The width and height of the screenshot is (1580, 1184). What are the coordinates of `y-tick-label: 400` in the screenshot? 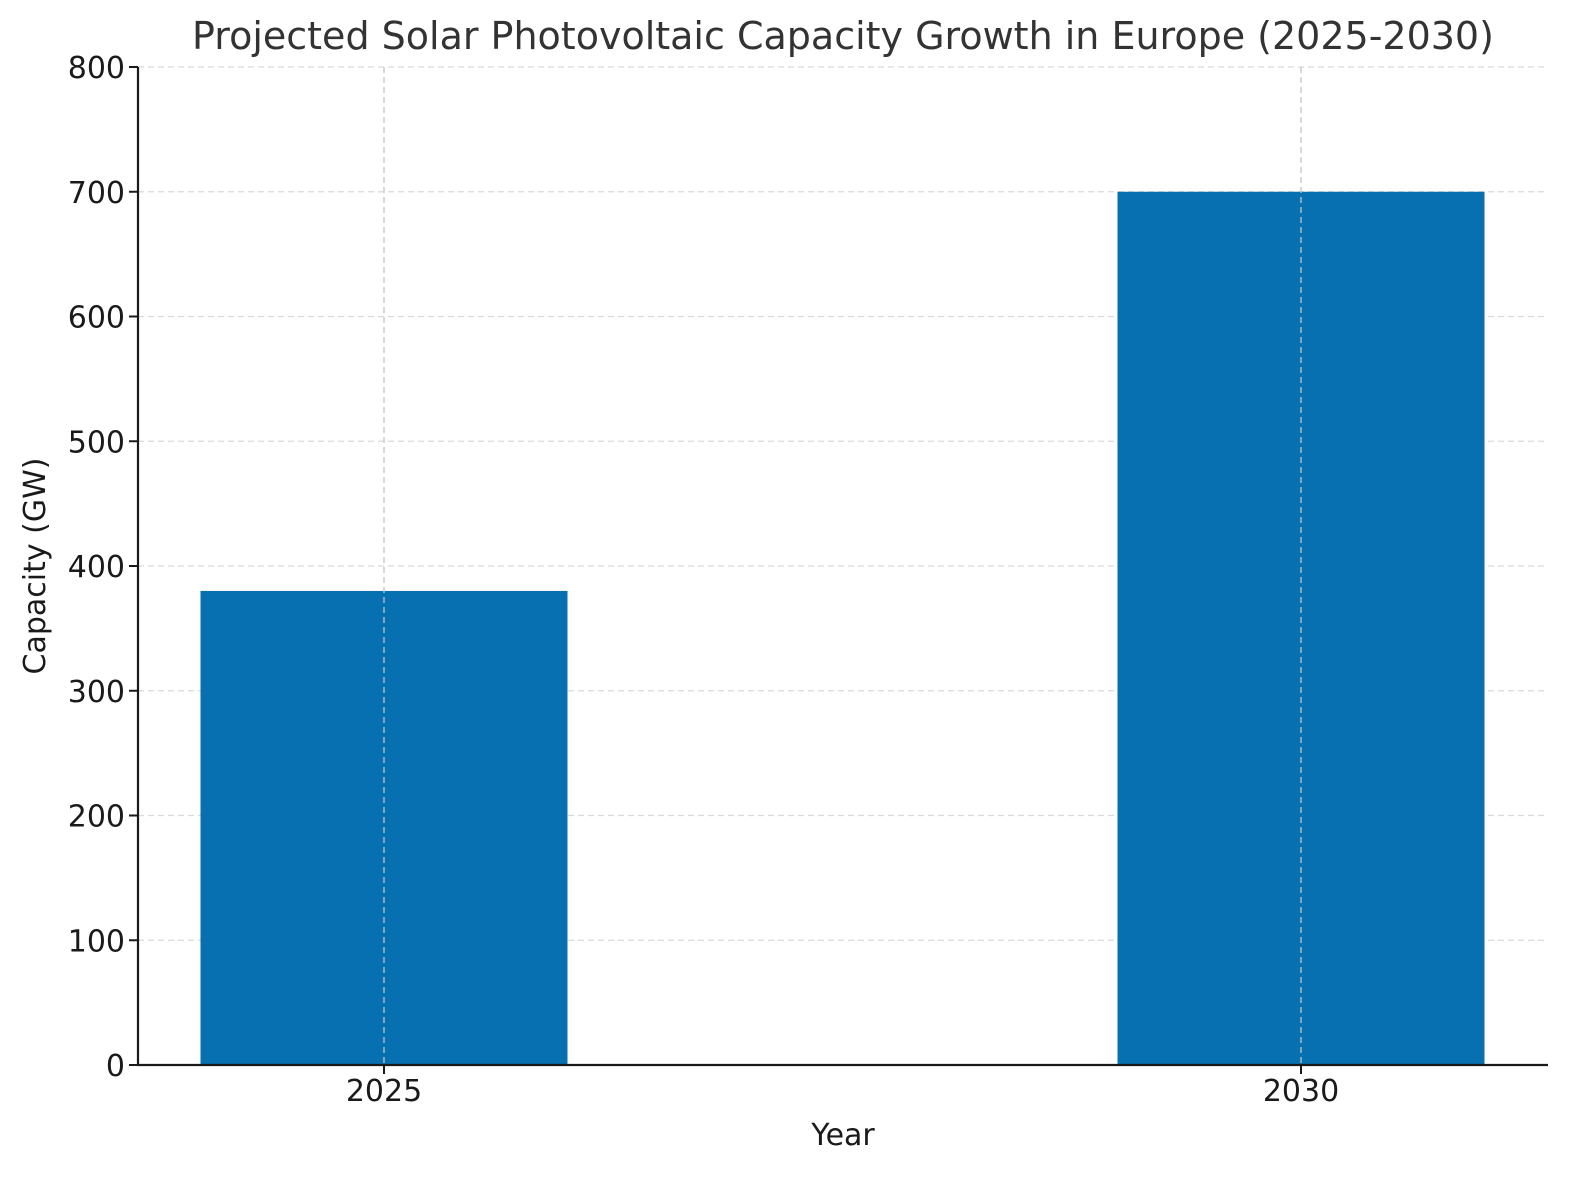 It's located at (96, 567).